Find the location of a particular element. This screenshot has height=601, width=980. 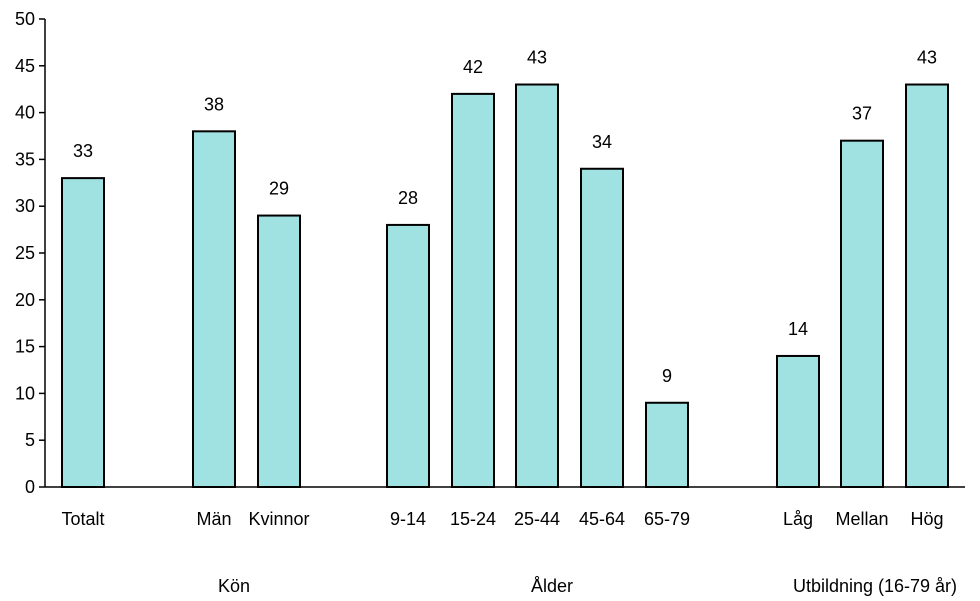

x-category-label: 25-44 is located at coordinates (537, 519).